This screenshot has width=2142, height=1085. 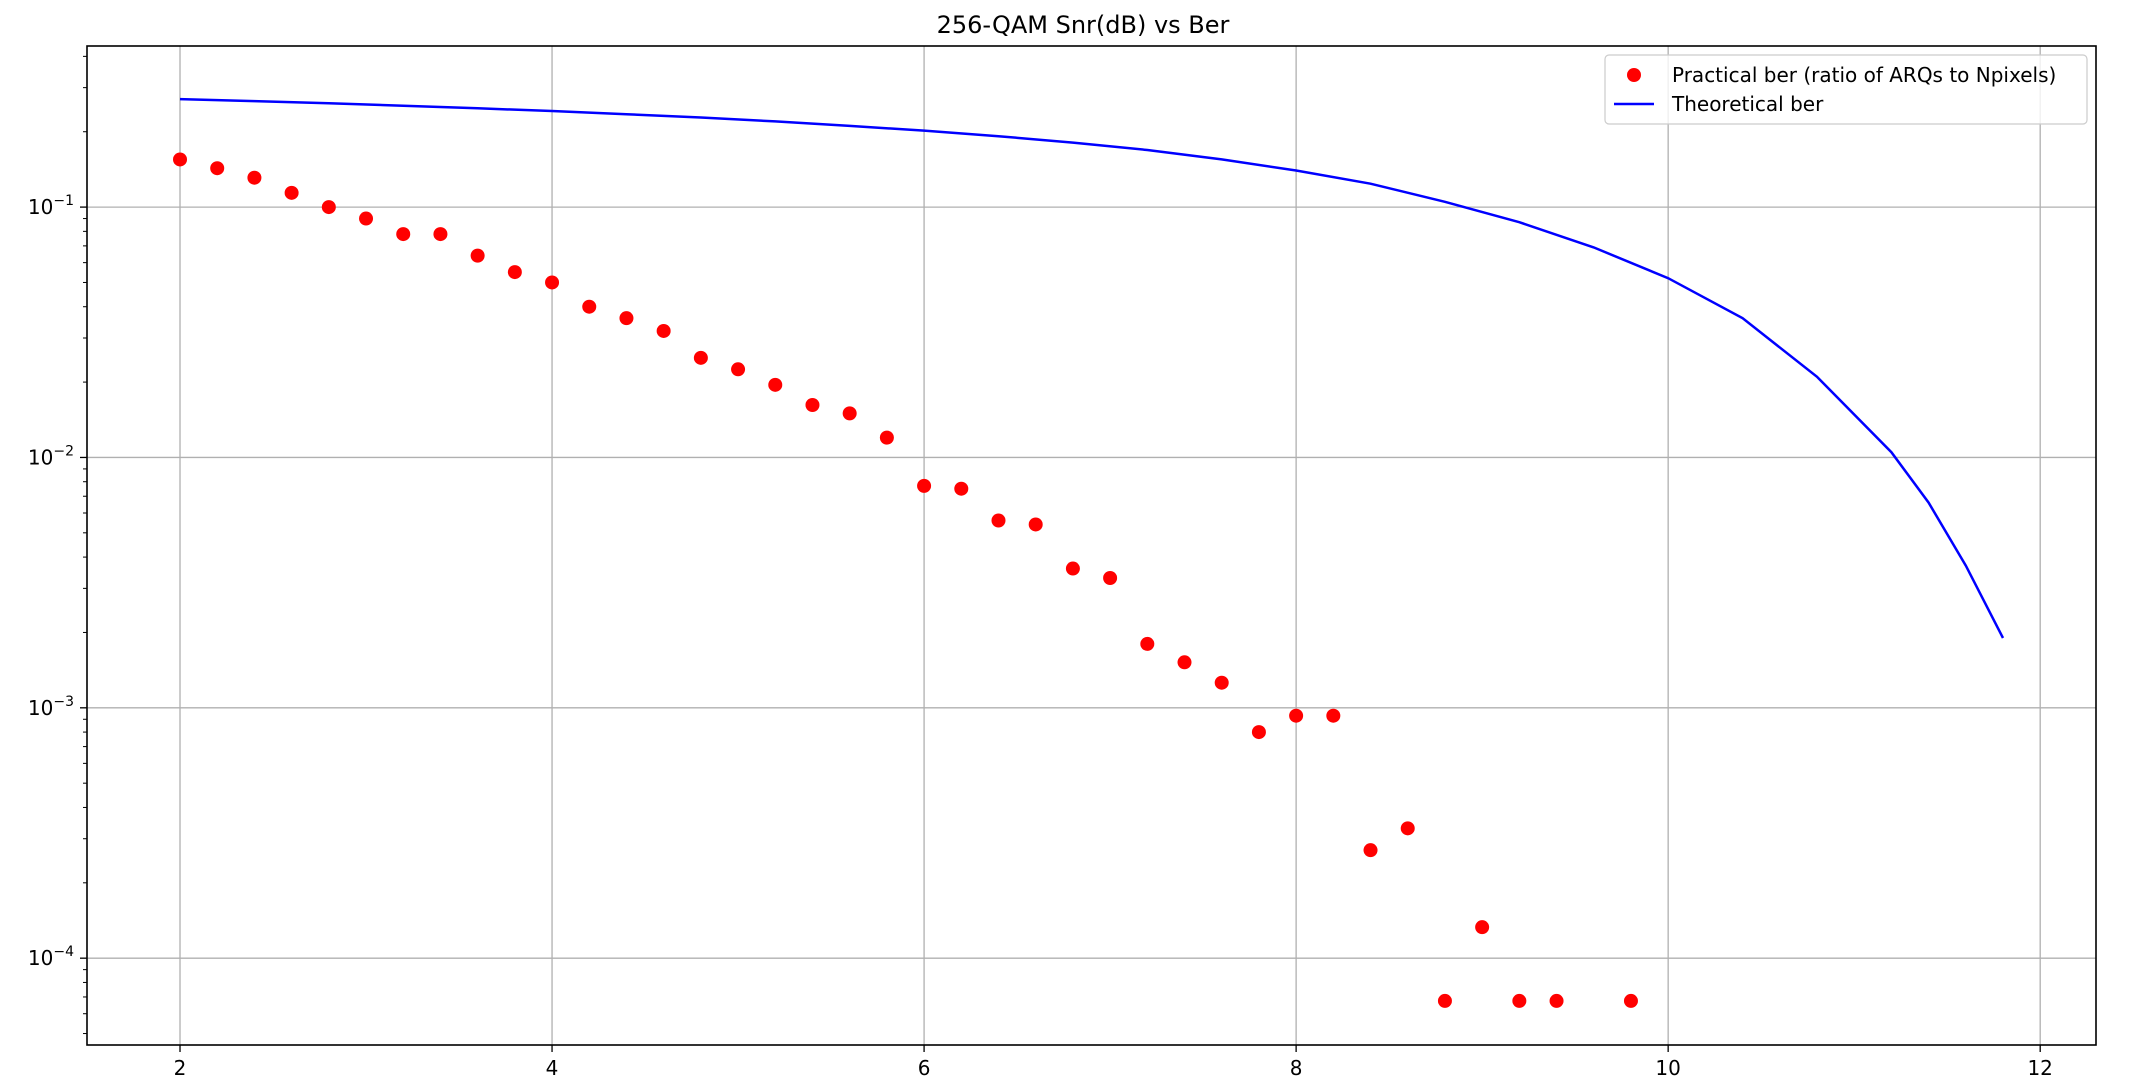 I want to click on legend-box, so click(x=1846, y=89).